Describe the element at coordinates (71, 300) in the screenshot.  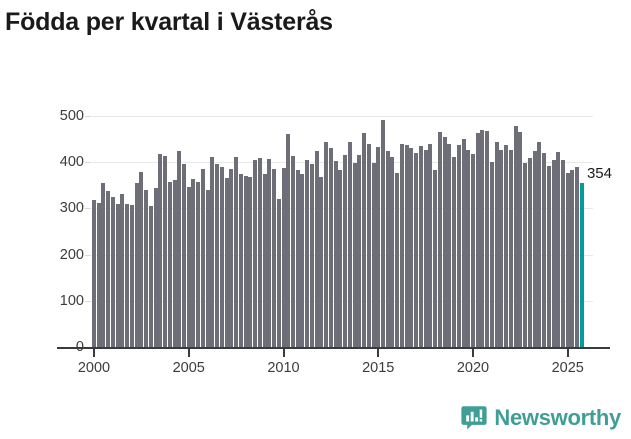
I see `y-tick-label: 100` at that location.